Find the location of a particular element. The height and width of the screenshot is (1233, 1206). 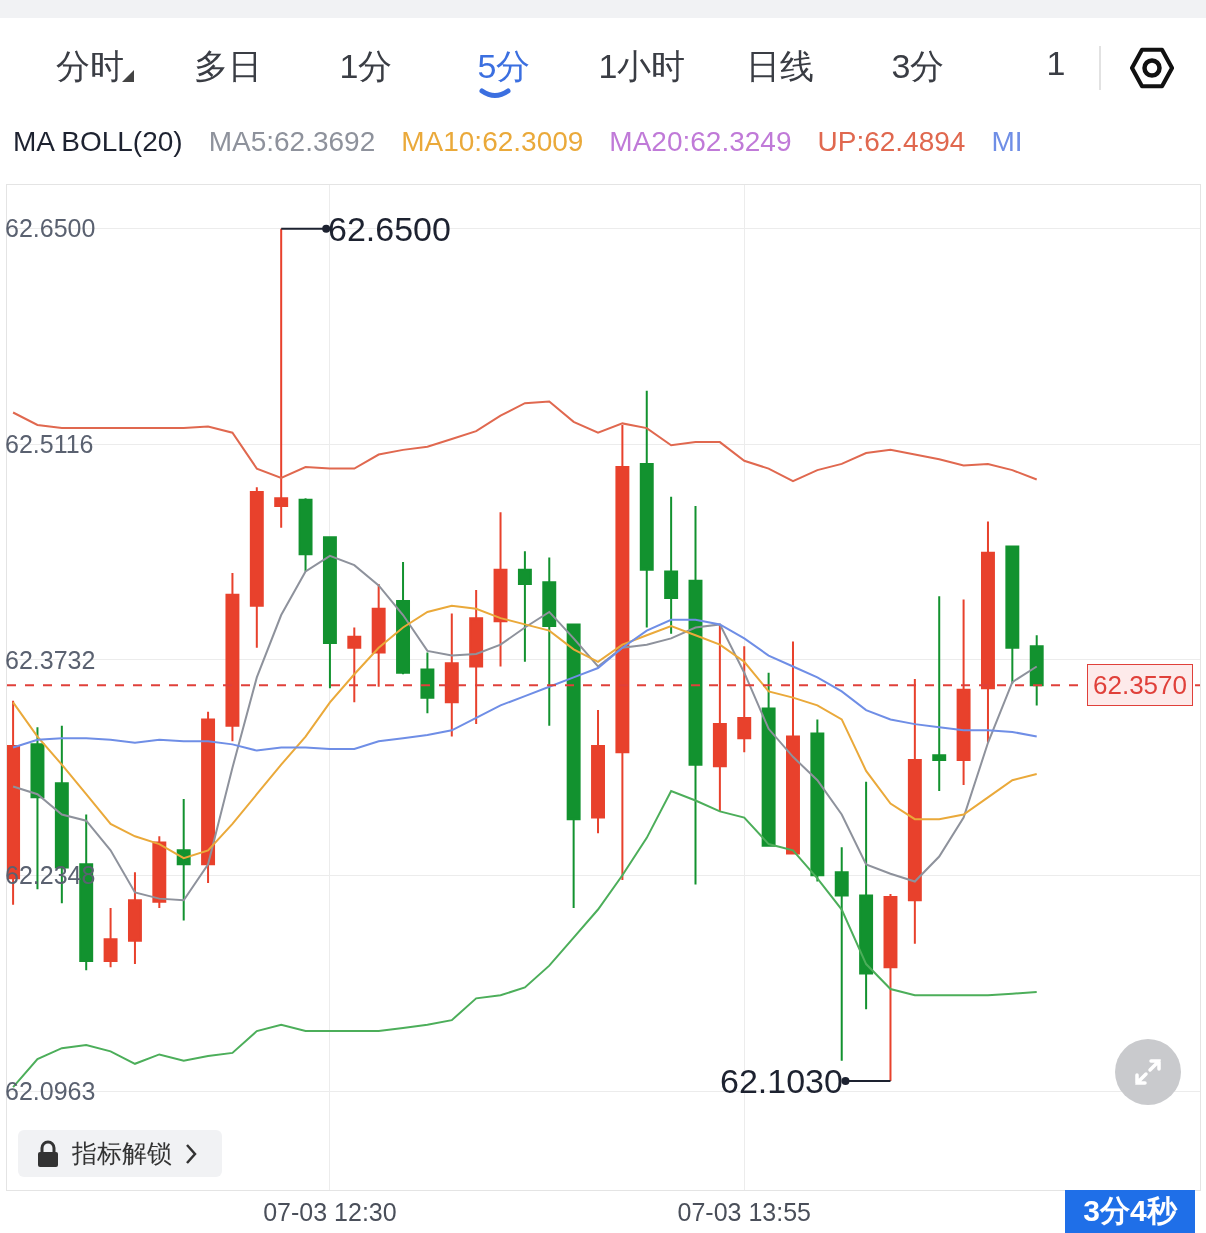

text: 多日 is located at coordinates (228, 66).